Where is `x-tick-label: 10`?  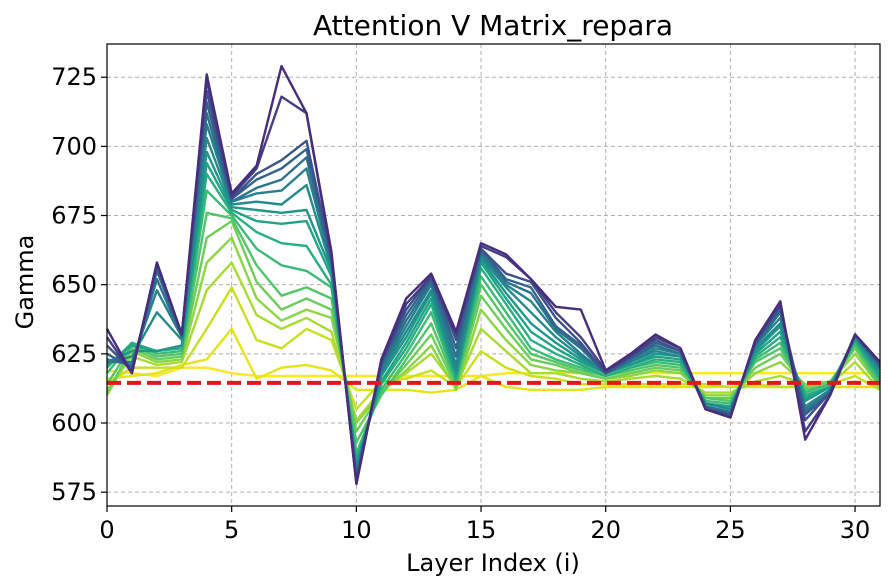
x-tick-label: 10 is located at coordinates (356, 530).